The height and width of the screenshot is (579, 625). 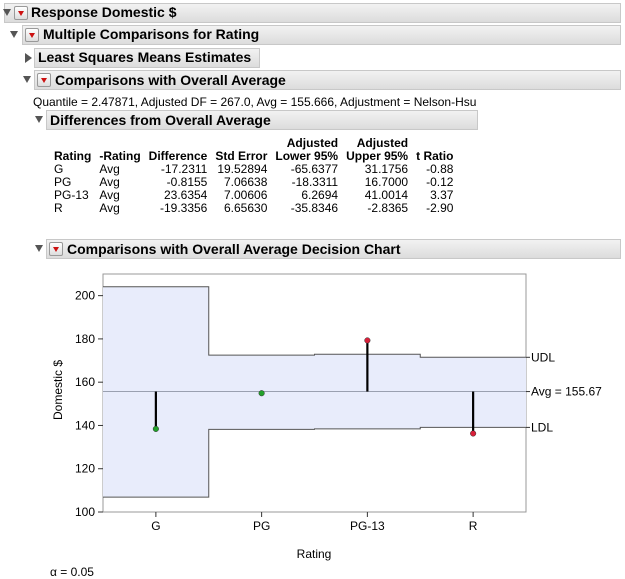 I want to click on multiple-comparisons-title: Multiple Comparisons for Rating, so click(x=151, y=34).